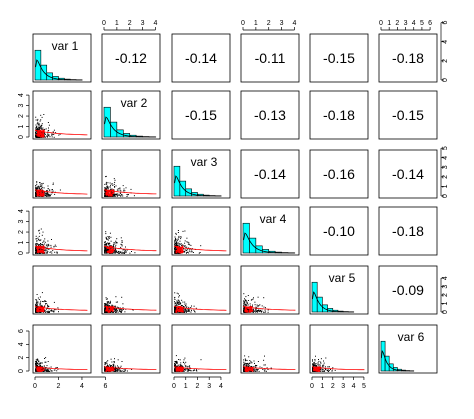 This screenshot has width=474, height=419. What do you see at coordinates (21, 358) in the screenshot?
I see `tick-label: 2` at bounding box center [21, 358].